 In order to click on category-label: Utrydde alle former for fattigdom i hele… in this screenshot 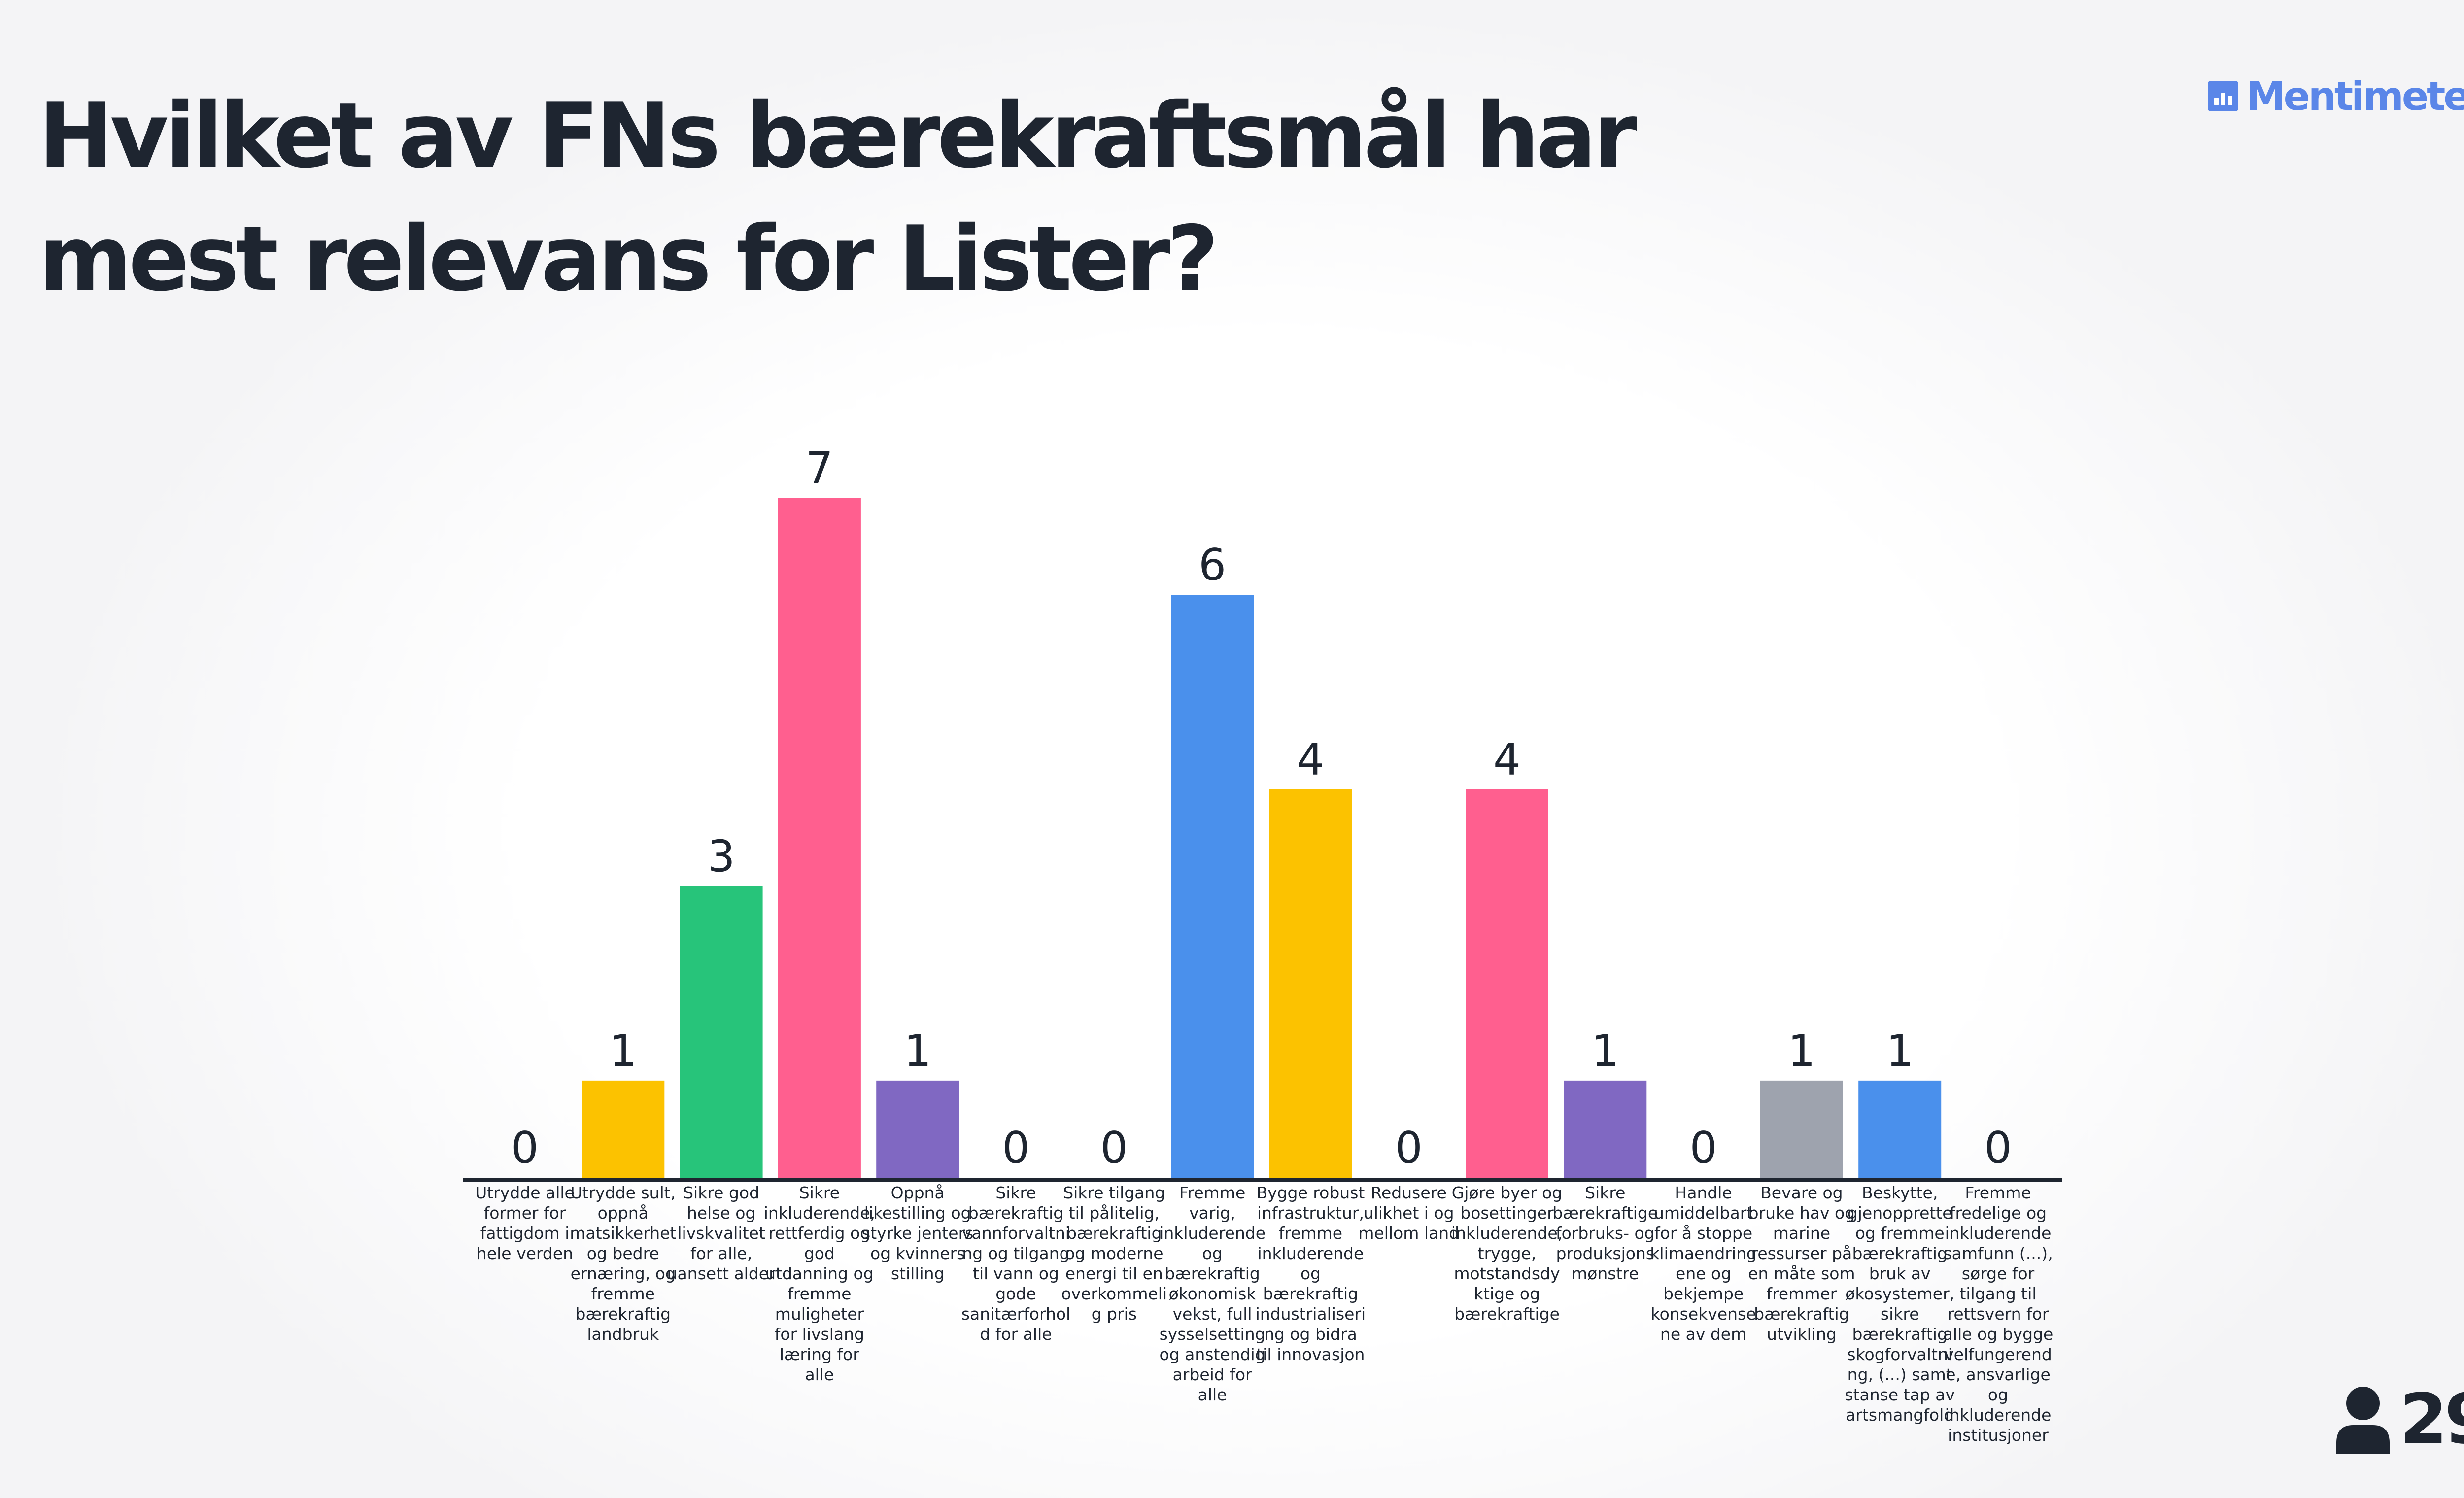, I will do `click(525, 1223)`.